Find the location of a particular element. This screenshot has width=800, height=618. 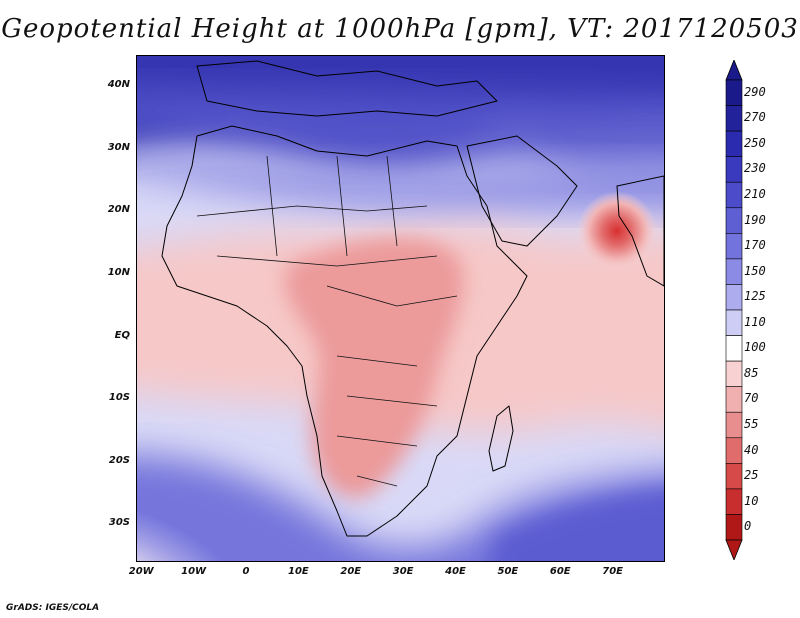

field-sahara is located at coordinates (400, 130).